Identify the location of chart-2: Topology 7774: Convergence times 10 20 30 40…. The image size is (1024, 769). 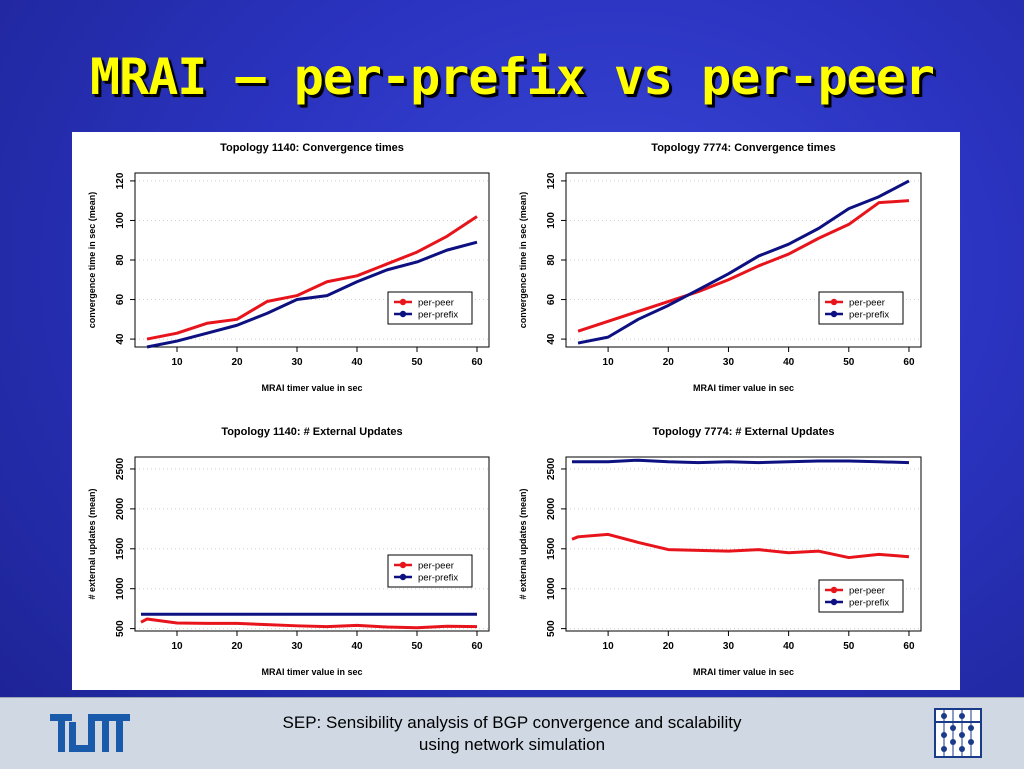
(720, 267).